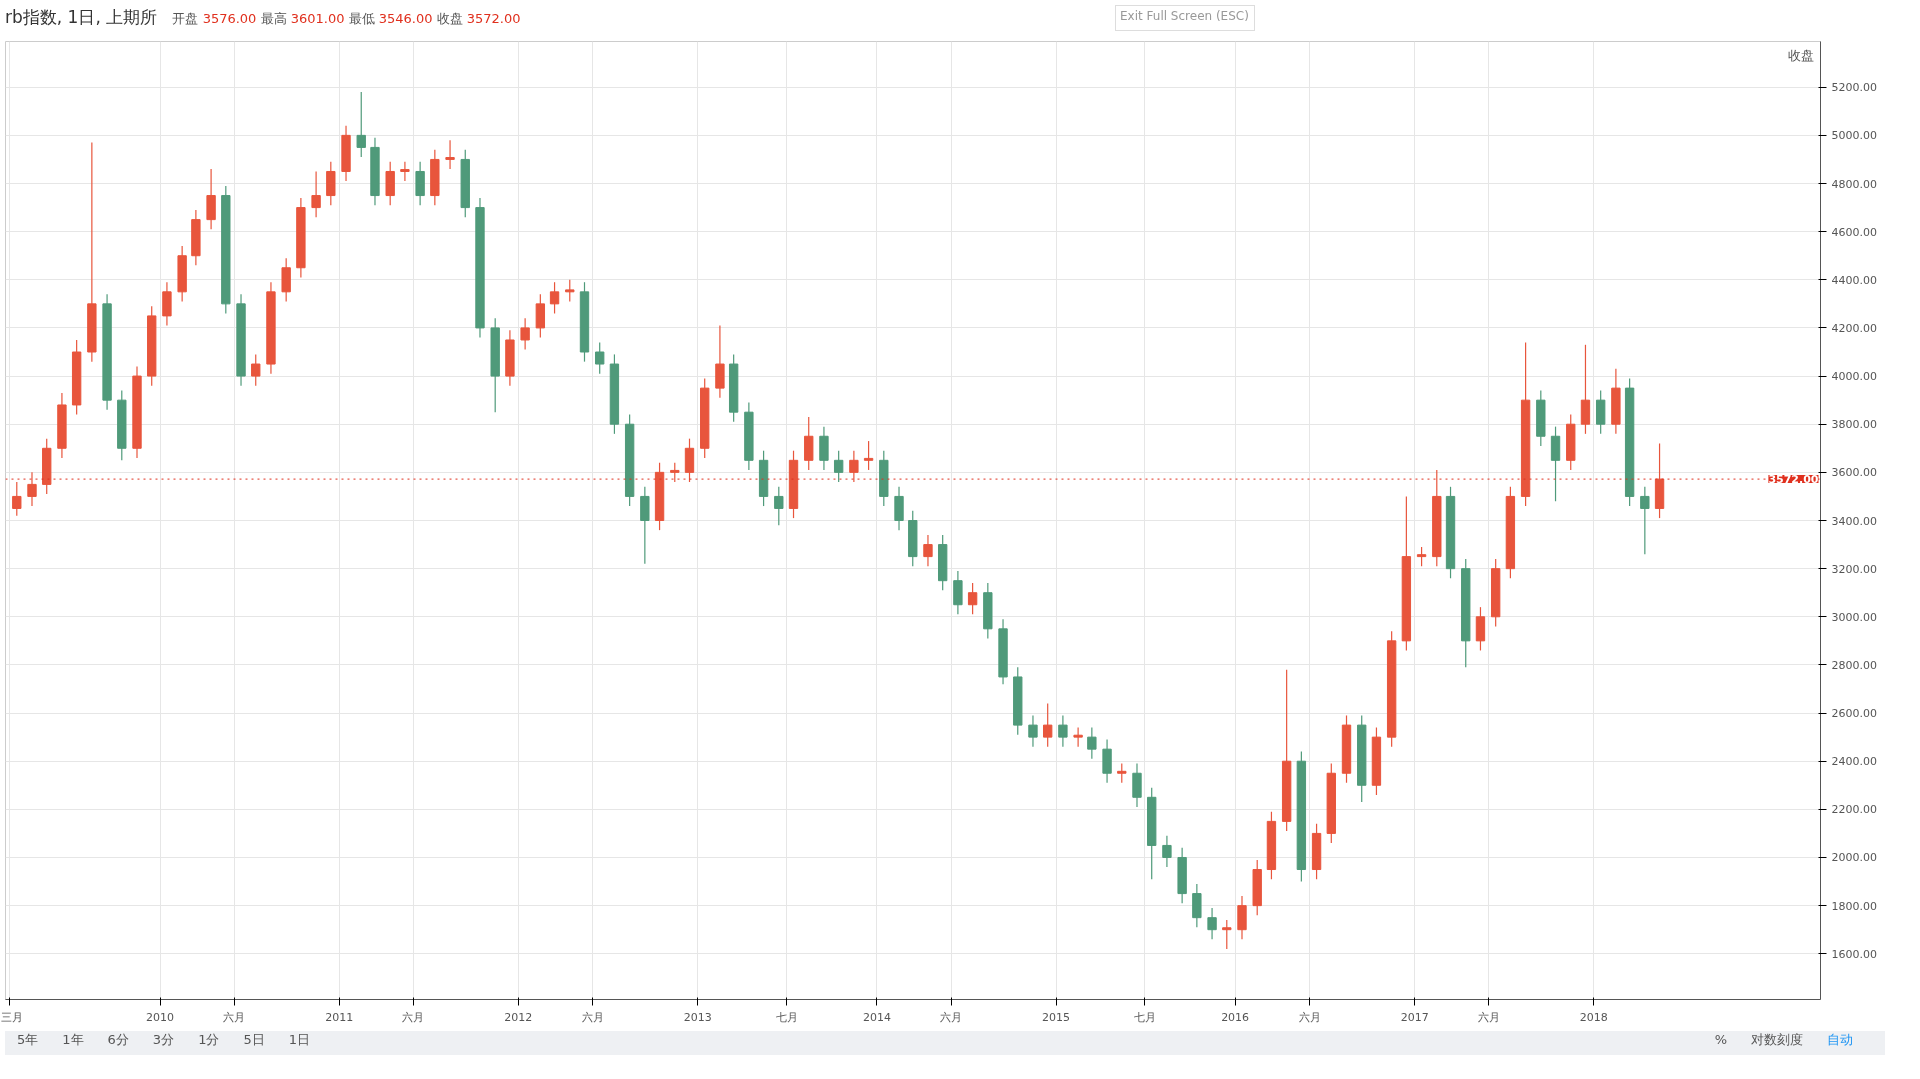 This screenshot has width=1920, height=1079. What do you see at coordinates (28, 1039) in the screenshot?
I see `text: 5年` at bounding box center [28, 1039].